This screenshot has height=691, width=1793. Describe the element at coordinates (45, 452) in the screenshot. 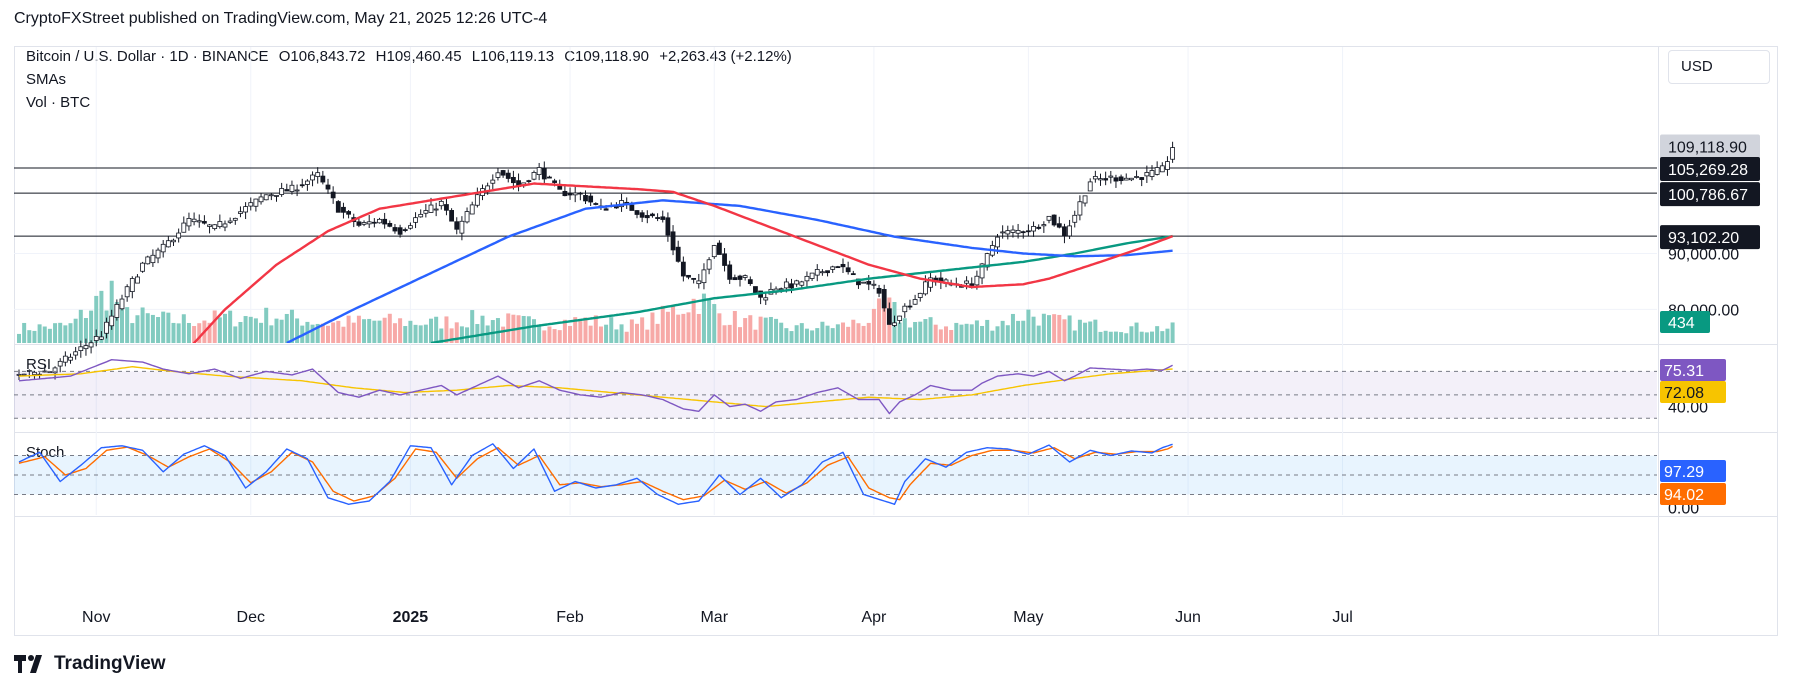

I see `stoch-legend: Stoch` at that location.